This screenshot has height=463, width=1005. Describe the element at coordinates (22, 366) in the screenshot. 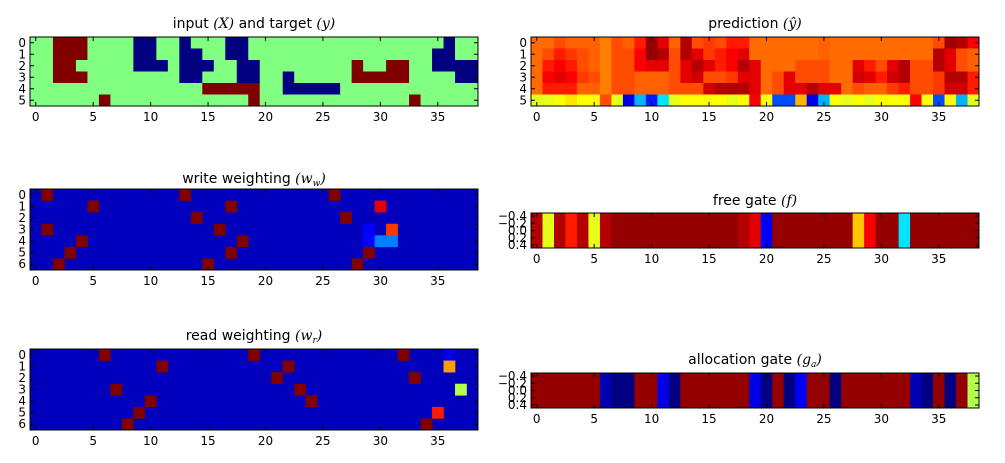

I see `y-tick-label: 1` at that location.